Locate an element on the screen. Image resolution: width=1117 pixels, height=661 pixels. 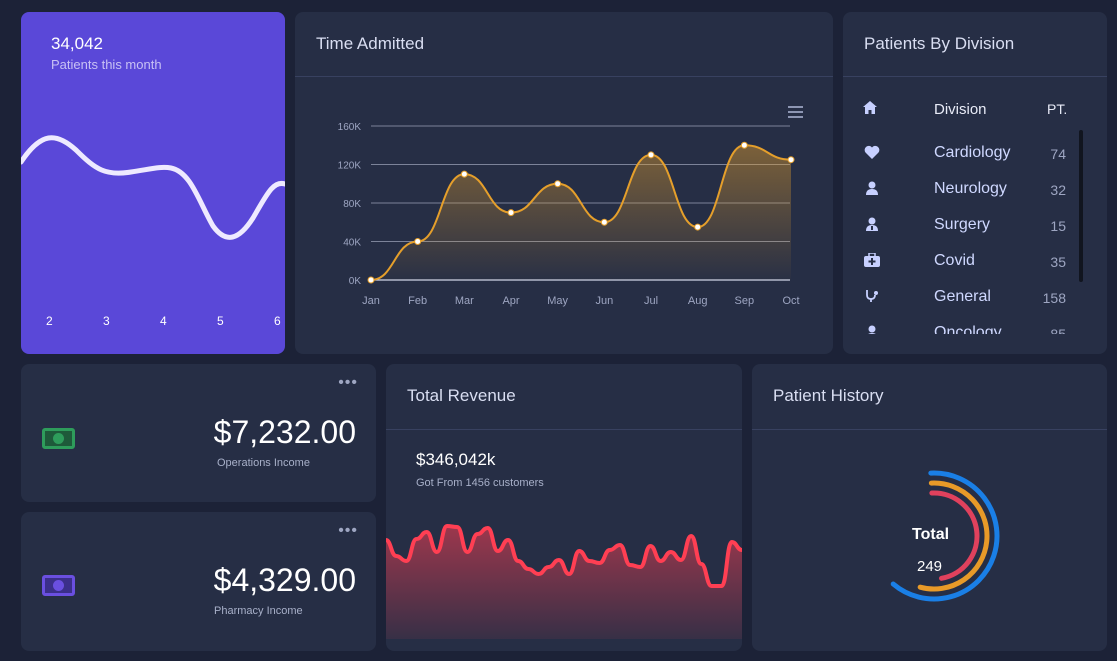
x-tick-label: Sep is located at coordinates (745, 301).